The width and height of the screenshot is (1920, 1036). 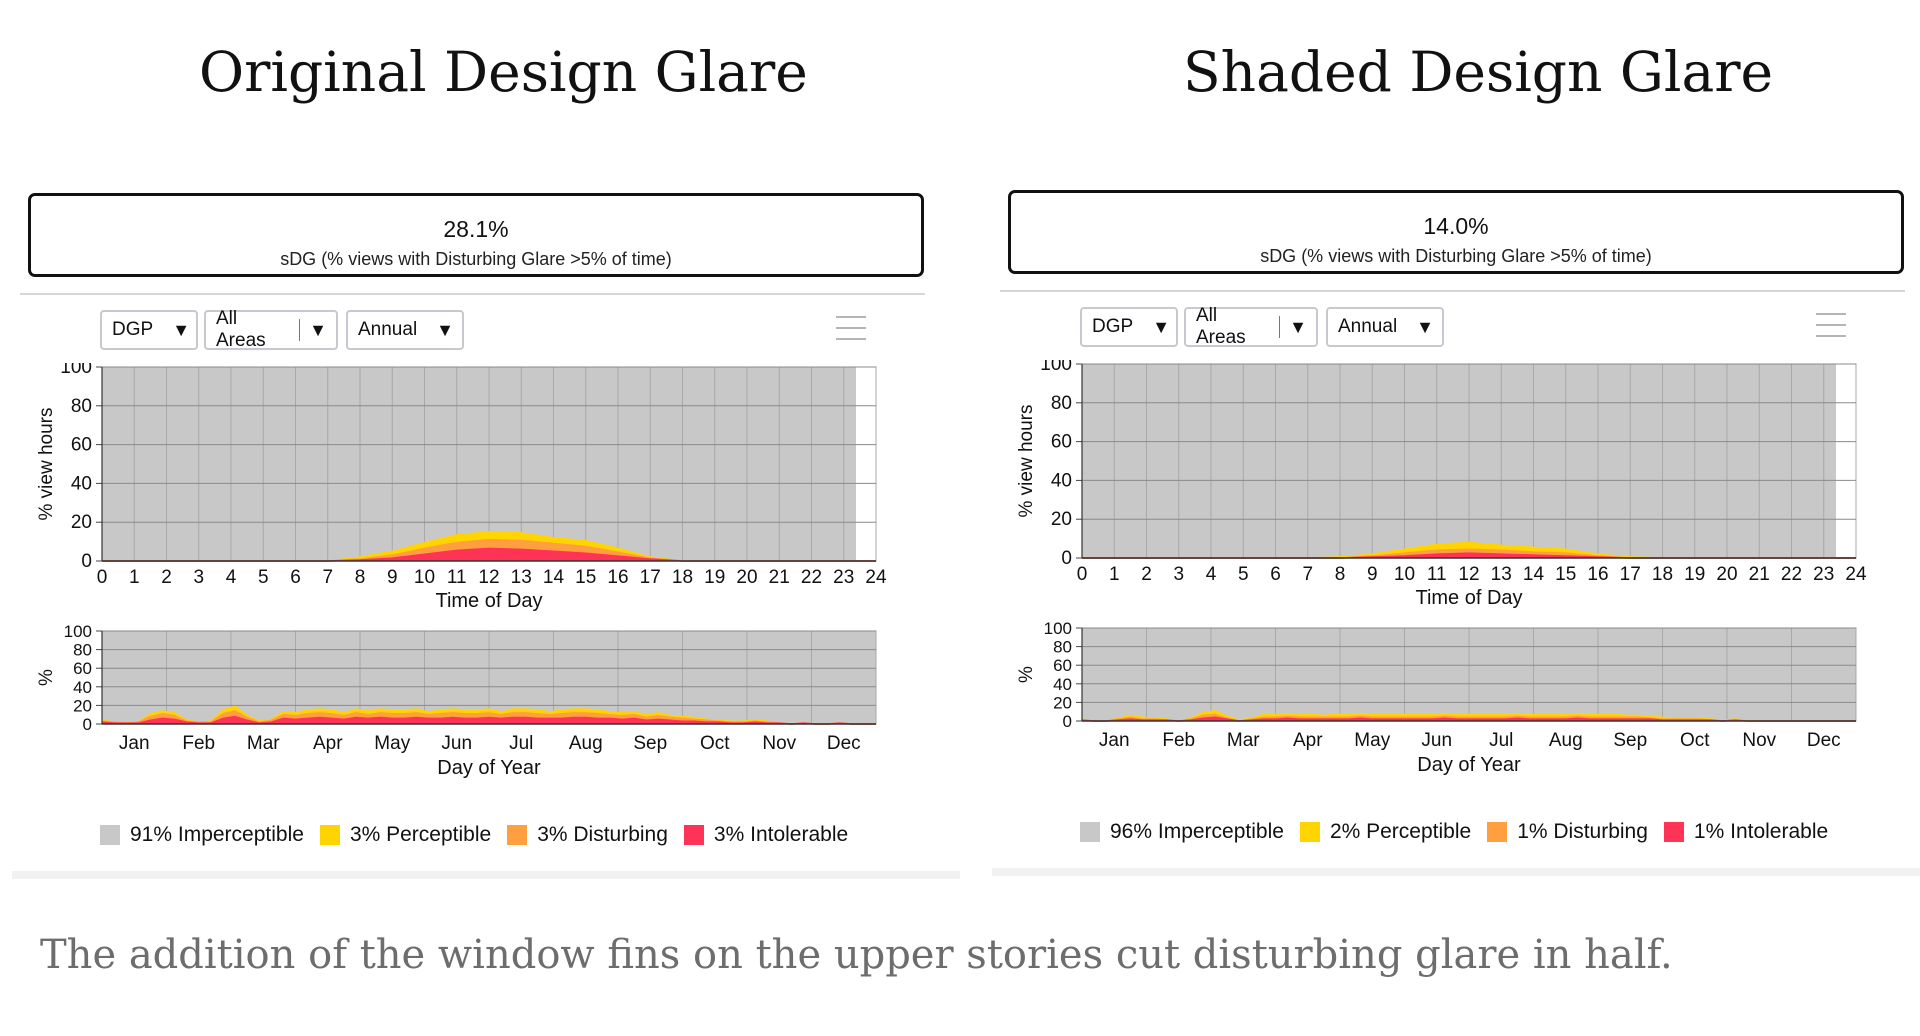 I want to click on legend-item-disturbing: 1% Disturbing, so click(x=1567, y=832).